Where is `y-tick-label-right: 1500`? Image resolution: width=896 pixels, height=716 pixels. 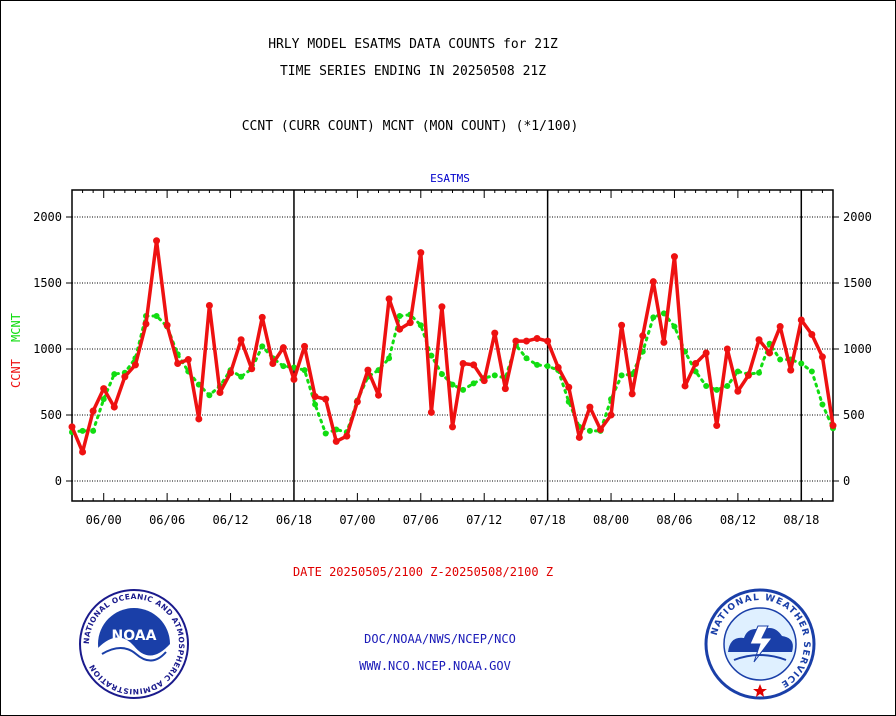 y-tick-label-right: 1500 is located at coordinates (857, 283).